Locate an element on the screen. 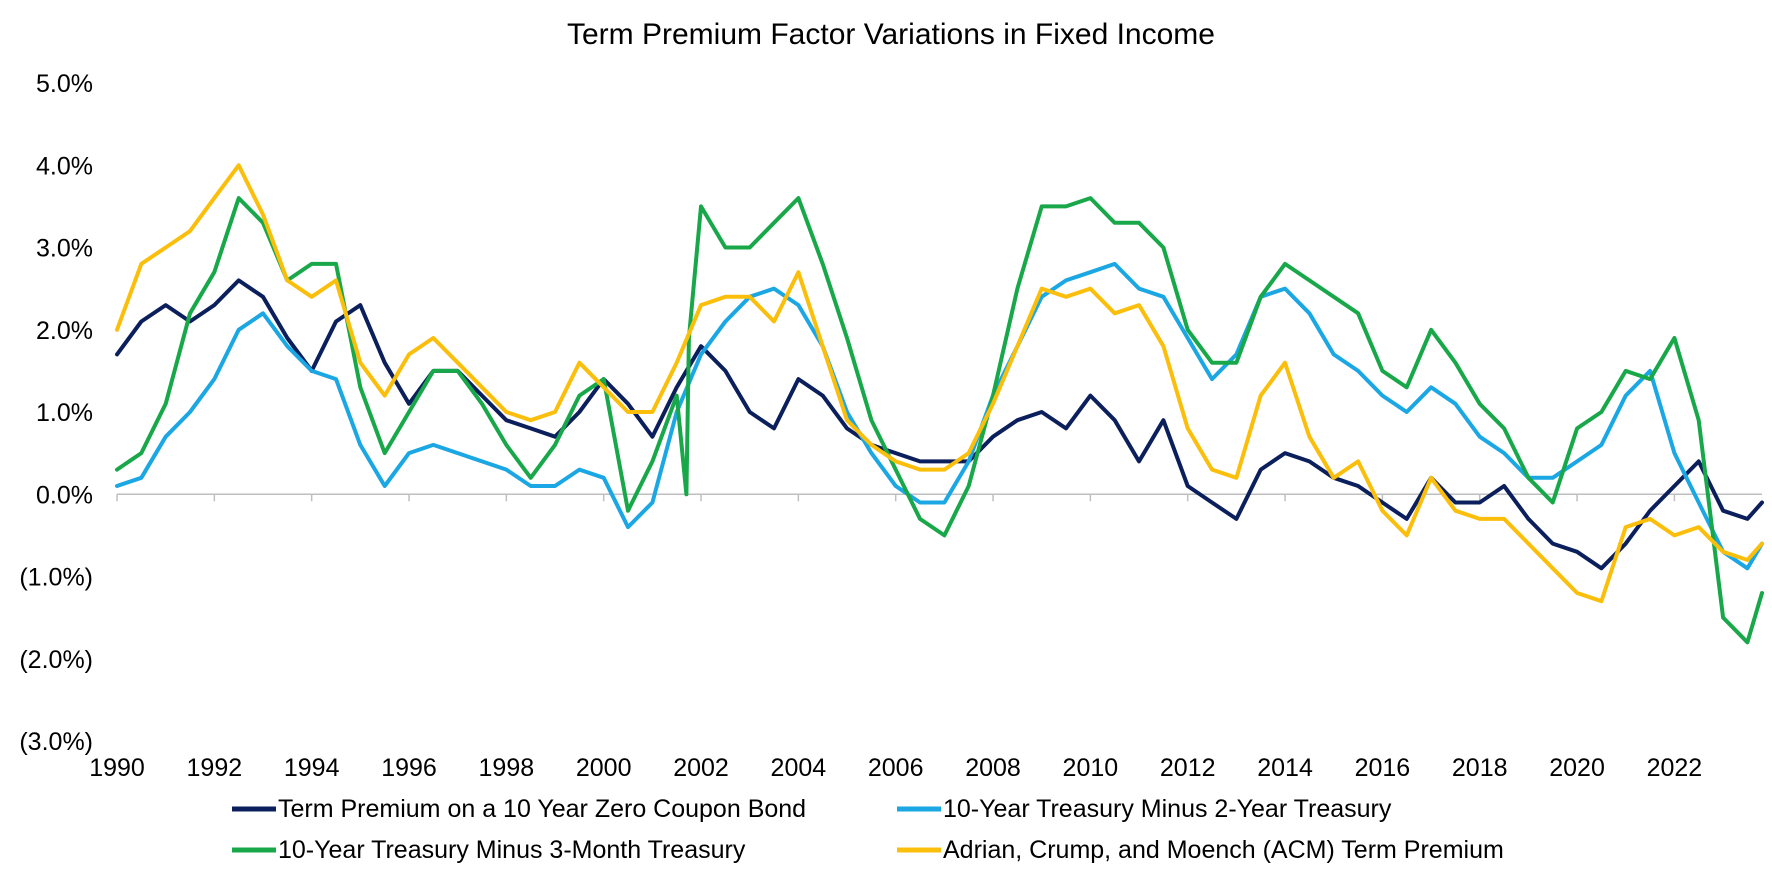 The height and width of the screenshot is (886, 1772). x-tick-label: 2016 is located at coordinates (1383, 768).